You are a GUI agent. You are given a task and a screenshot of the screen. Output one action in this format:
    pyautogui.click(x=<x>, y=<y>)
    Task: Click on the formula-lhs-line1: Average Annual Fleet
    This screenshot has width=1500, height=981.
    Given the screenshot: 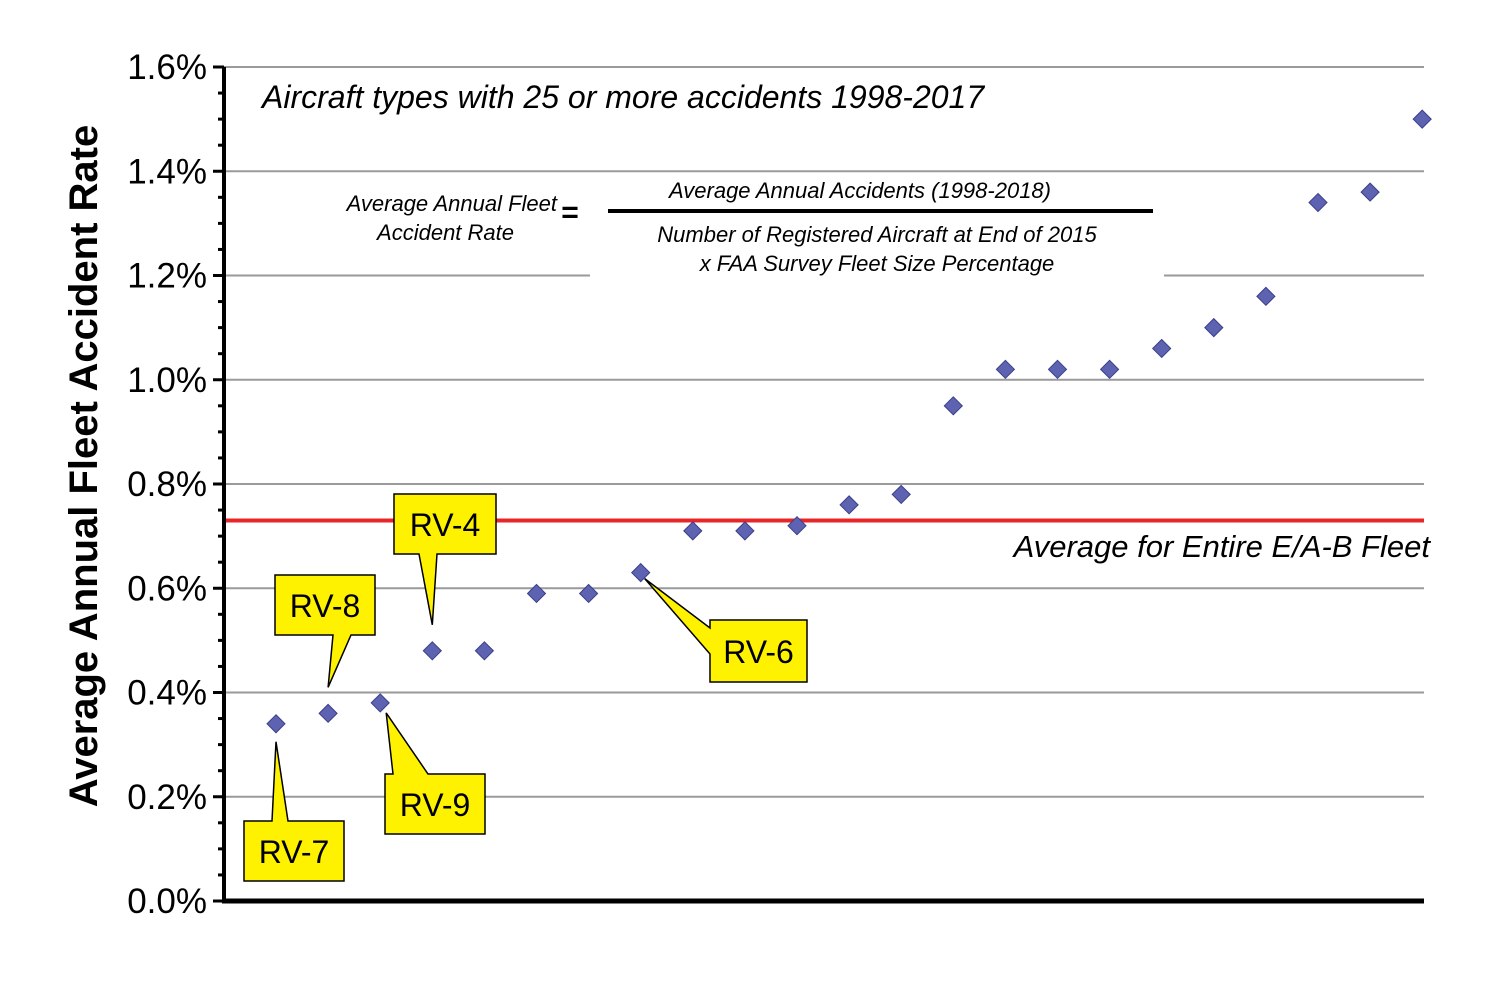 What is the action you would take?
    pyautogui.click(x=451, y=203)
    